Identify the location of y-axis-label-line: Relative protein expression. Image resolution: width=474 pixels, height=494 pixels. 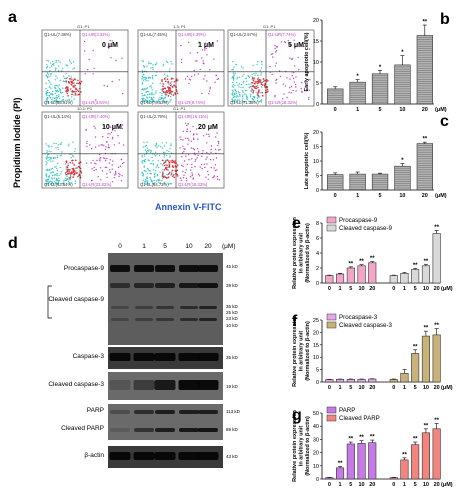
(295, 445).